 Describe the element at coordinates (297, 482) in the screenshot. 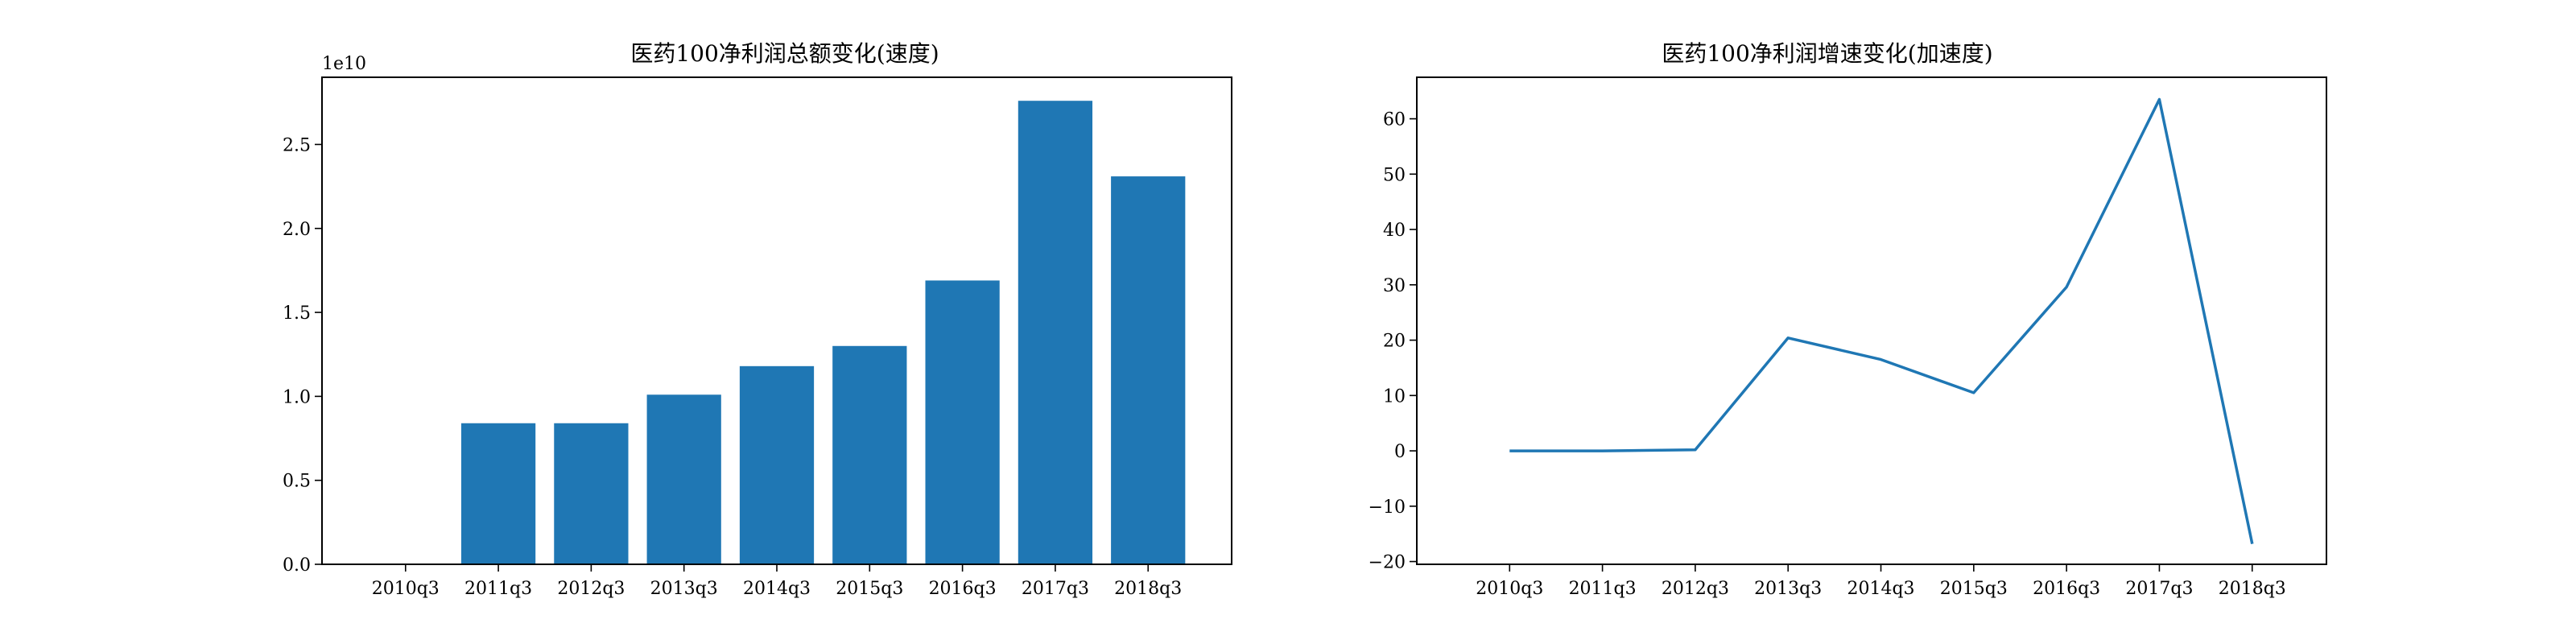

I see `bar-chart-y-tick-label: 0.5` at that location.